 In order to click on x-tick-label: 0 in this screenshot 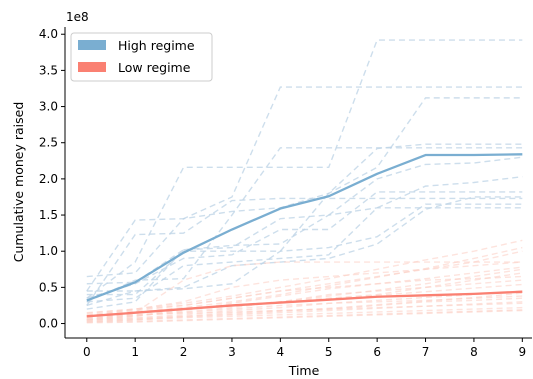, I will do `click(87, 352)`.